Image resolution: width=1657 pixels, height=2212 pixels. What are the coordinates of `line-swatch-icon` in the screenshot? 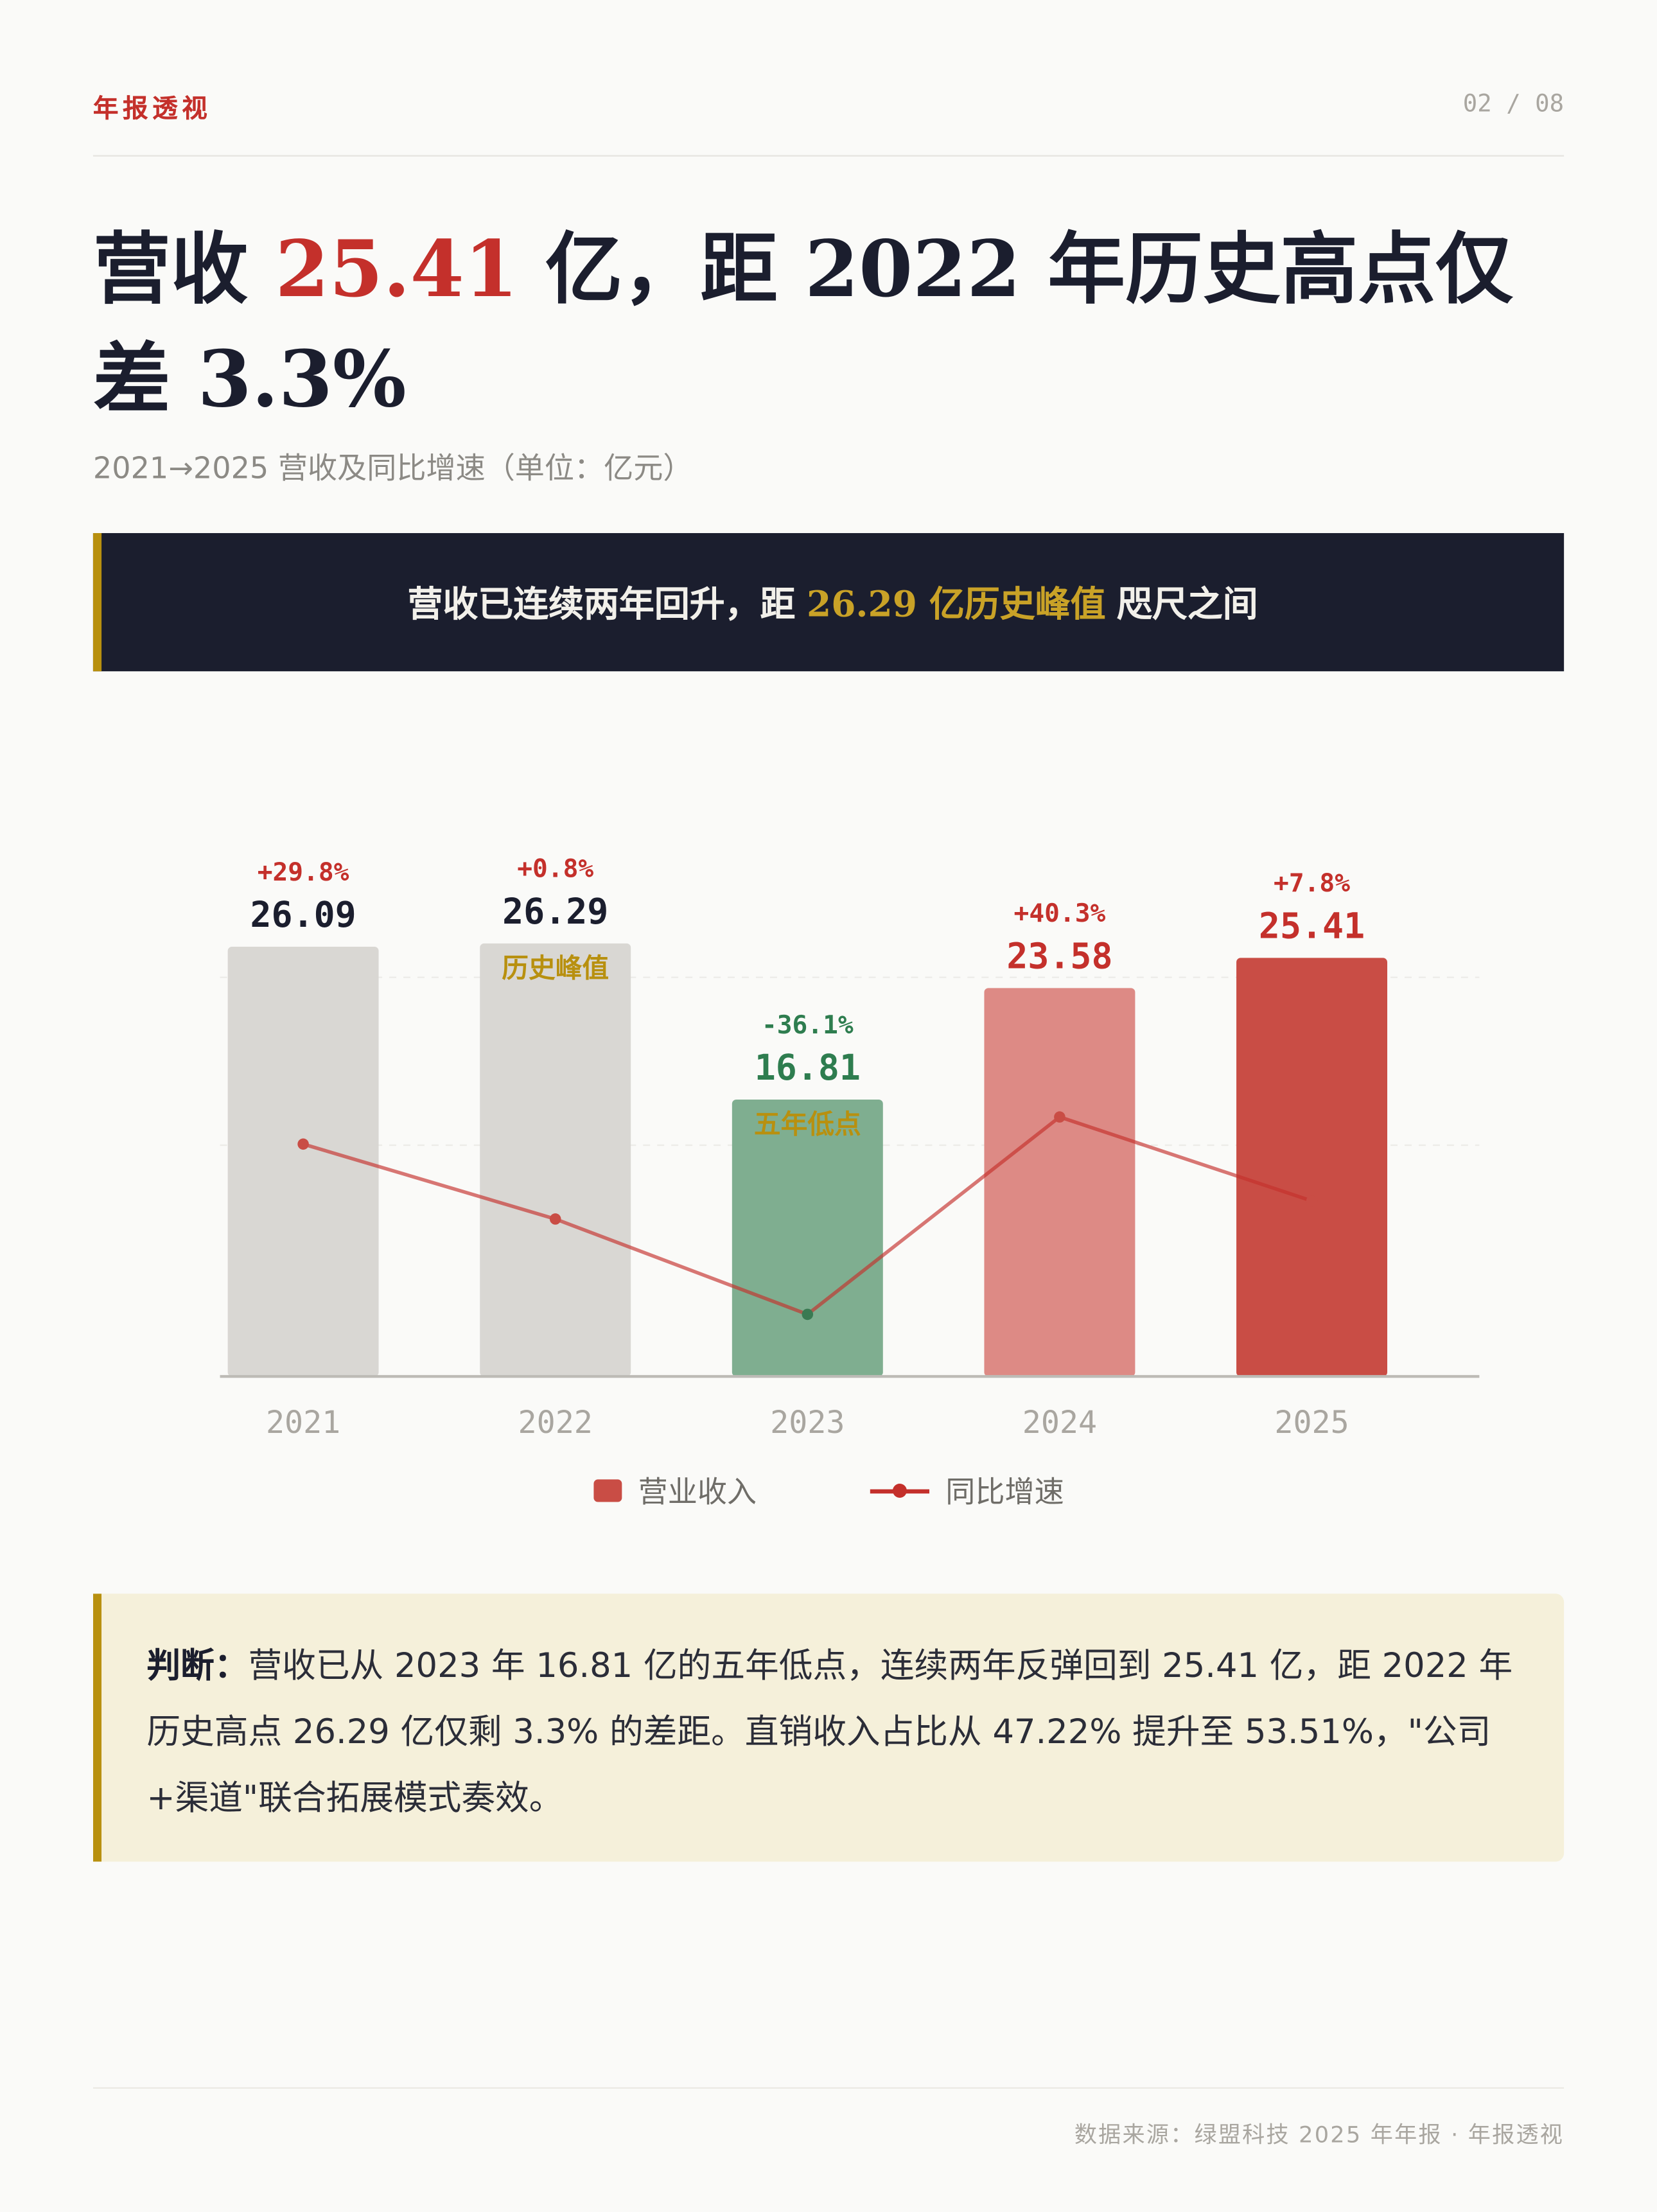 It's located at (899, 1490).